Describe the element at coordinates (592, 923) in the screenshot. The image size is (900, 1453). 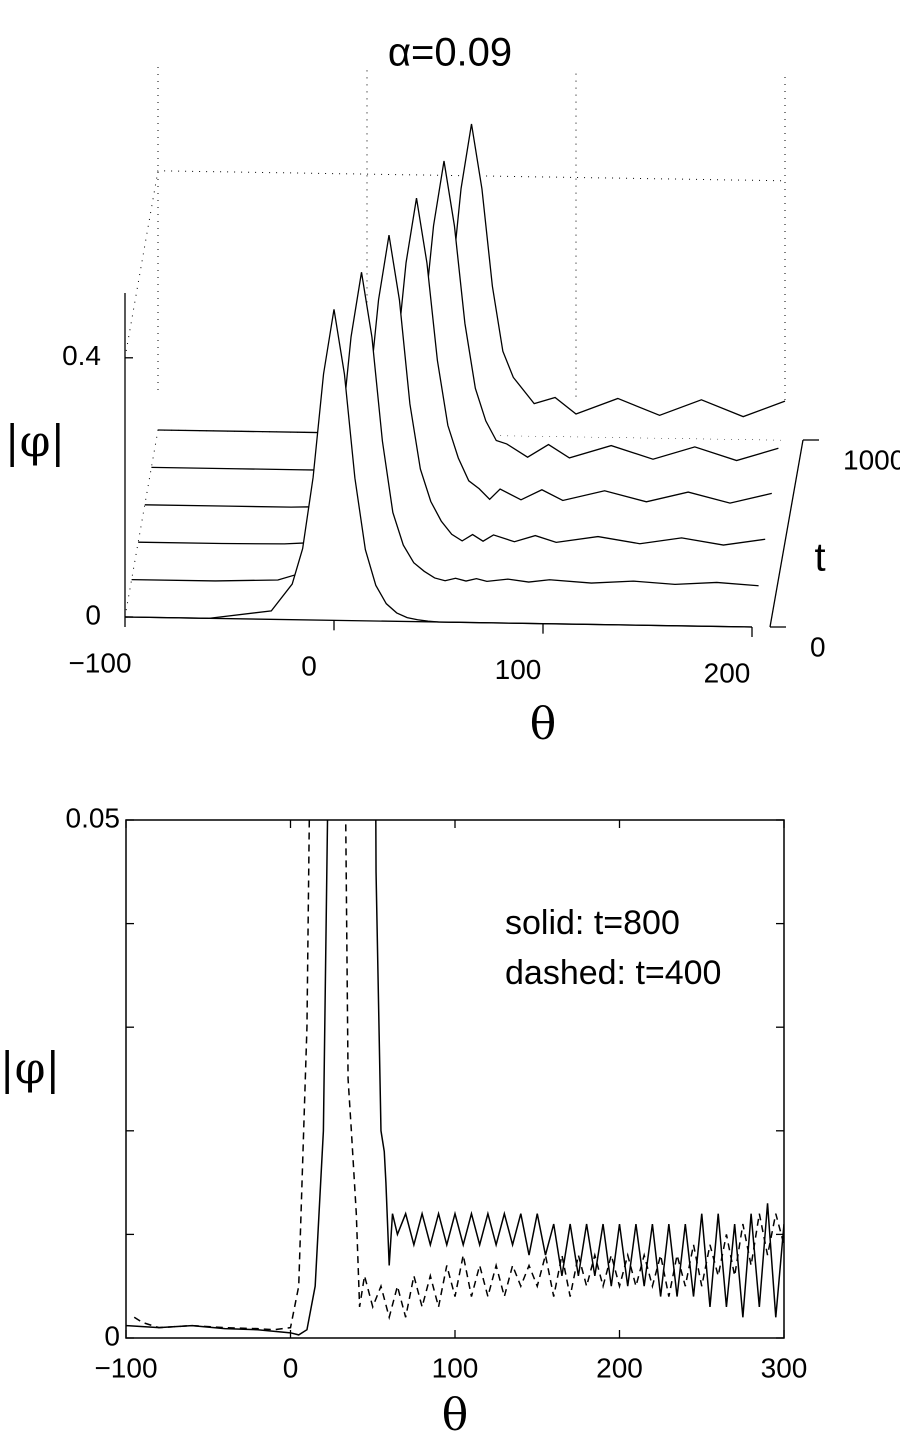
I see `annotation: solid: t=800` at that location.